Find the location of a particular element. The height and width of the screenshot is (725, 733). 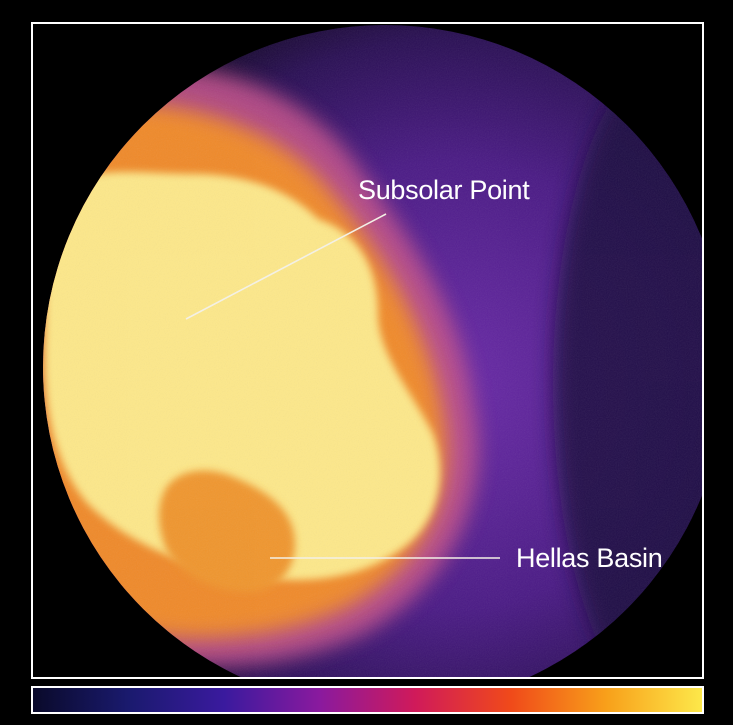

hellas-basin-label: Hellas Basin is located at coordinates (589, 558).